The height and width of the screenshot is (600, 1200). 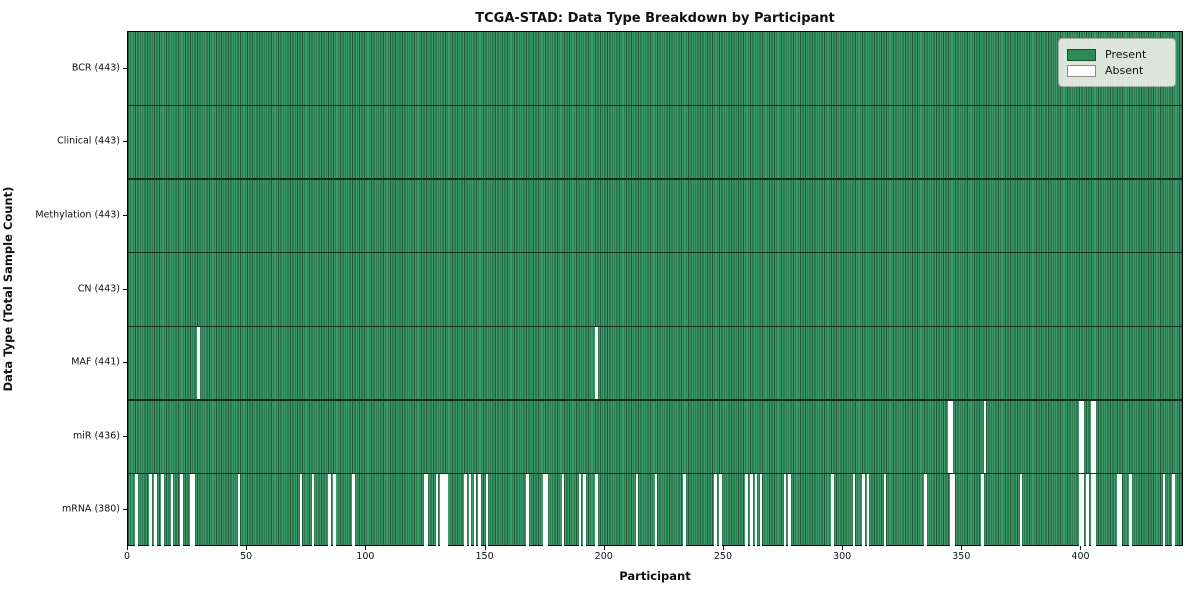 What do you see at coordinates (77, 215) in the screenshot?
I see `y-tick-label-Methylation: Methylation (443)` at bounding box center [77, 215].